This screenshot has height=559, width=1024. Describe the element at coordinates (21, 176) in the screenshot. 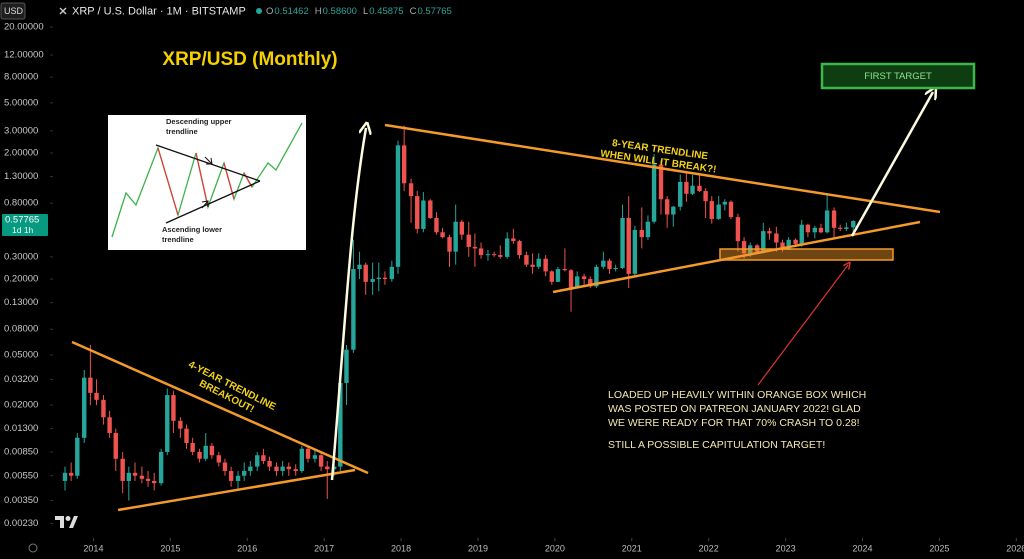

I see `y-tick-label: 1.30000` at that location.